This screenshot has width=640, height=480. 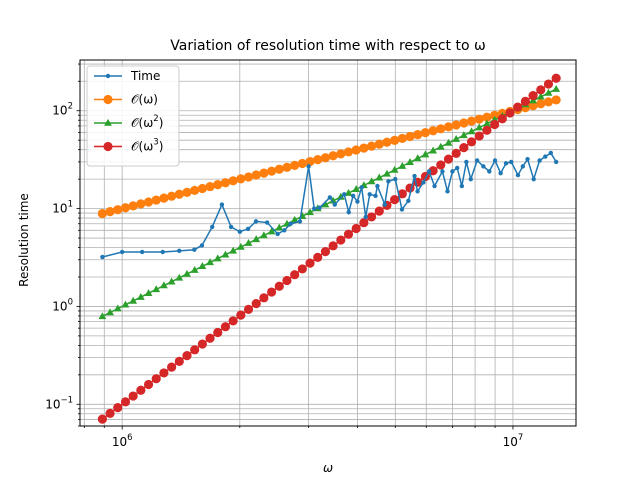 I want to click on legend-entry-label: 𝒪(ω), so click(x=144, y=100).